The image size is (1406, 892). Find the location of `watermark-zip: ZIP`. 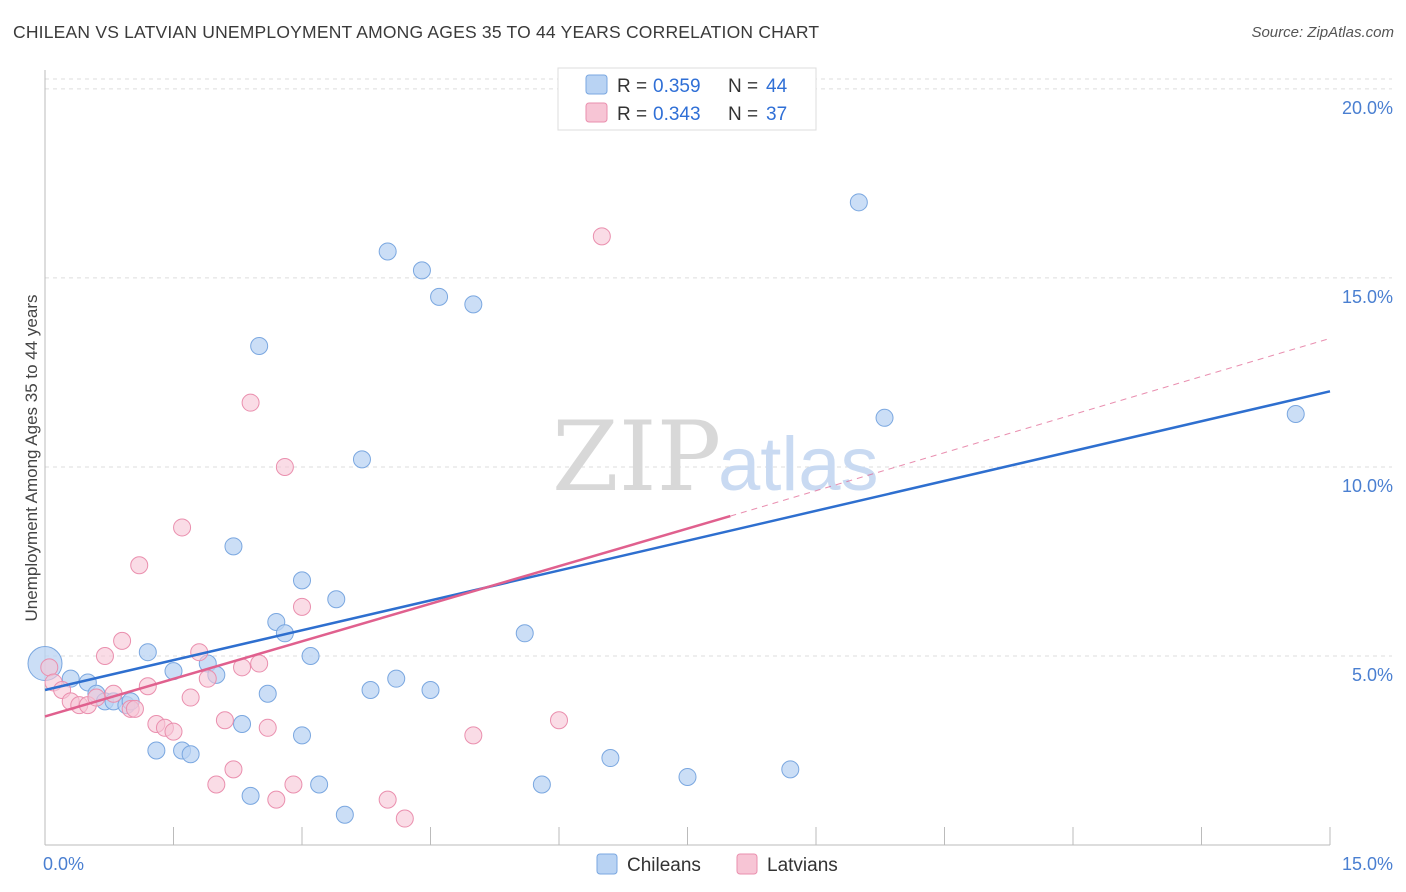

watermark-zip: ZIP is located at coordinates (636, 457).